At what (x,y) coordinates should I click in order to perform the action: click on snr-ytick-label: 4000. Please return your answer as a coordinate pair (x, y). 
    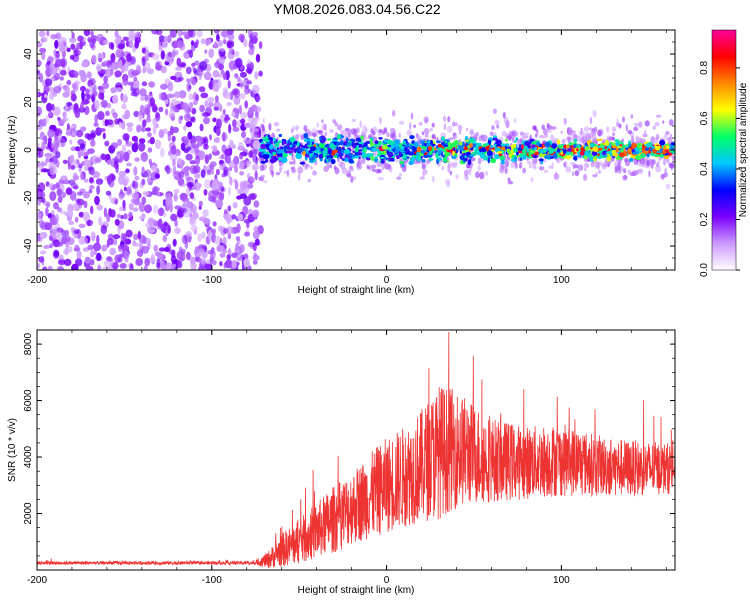
    Looking at the image, I should click on (28, 456).